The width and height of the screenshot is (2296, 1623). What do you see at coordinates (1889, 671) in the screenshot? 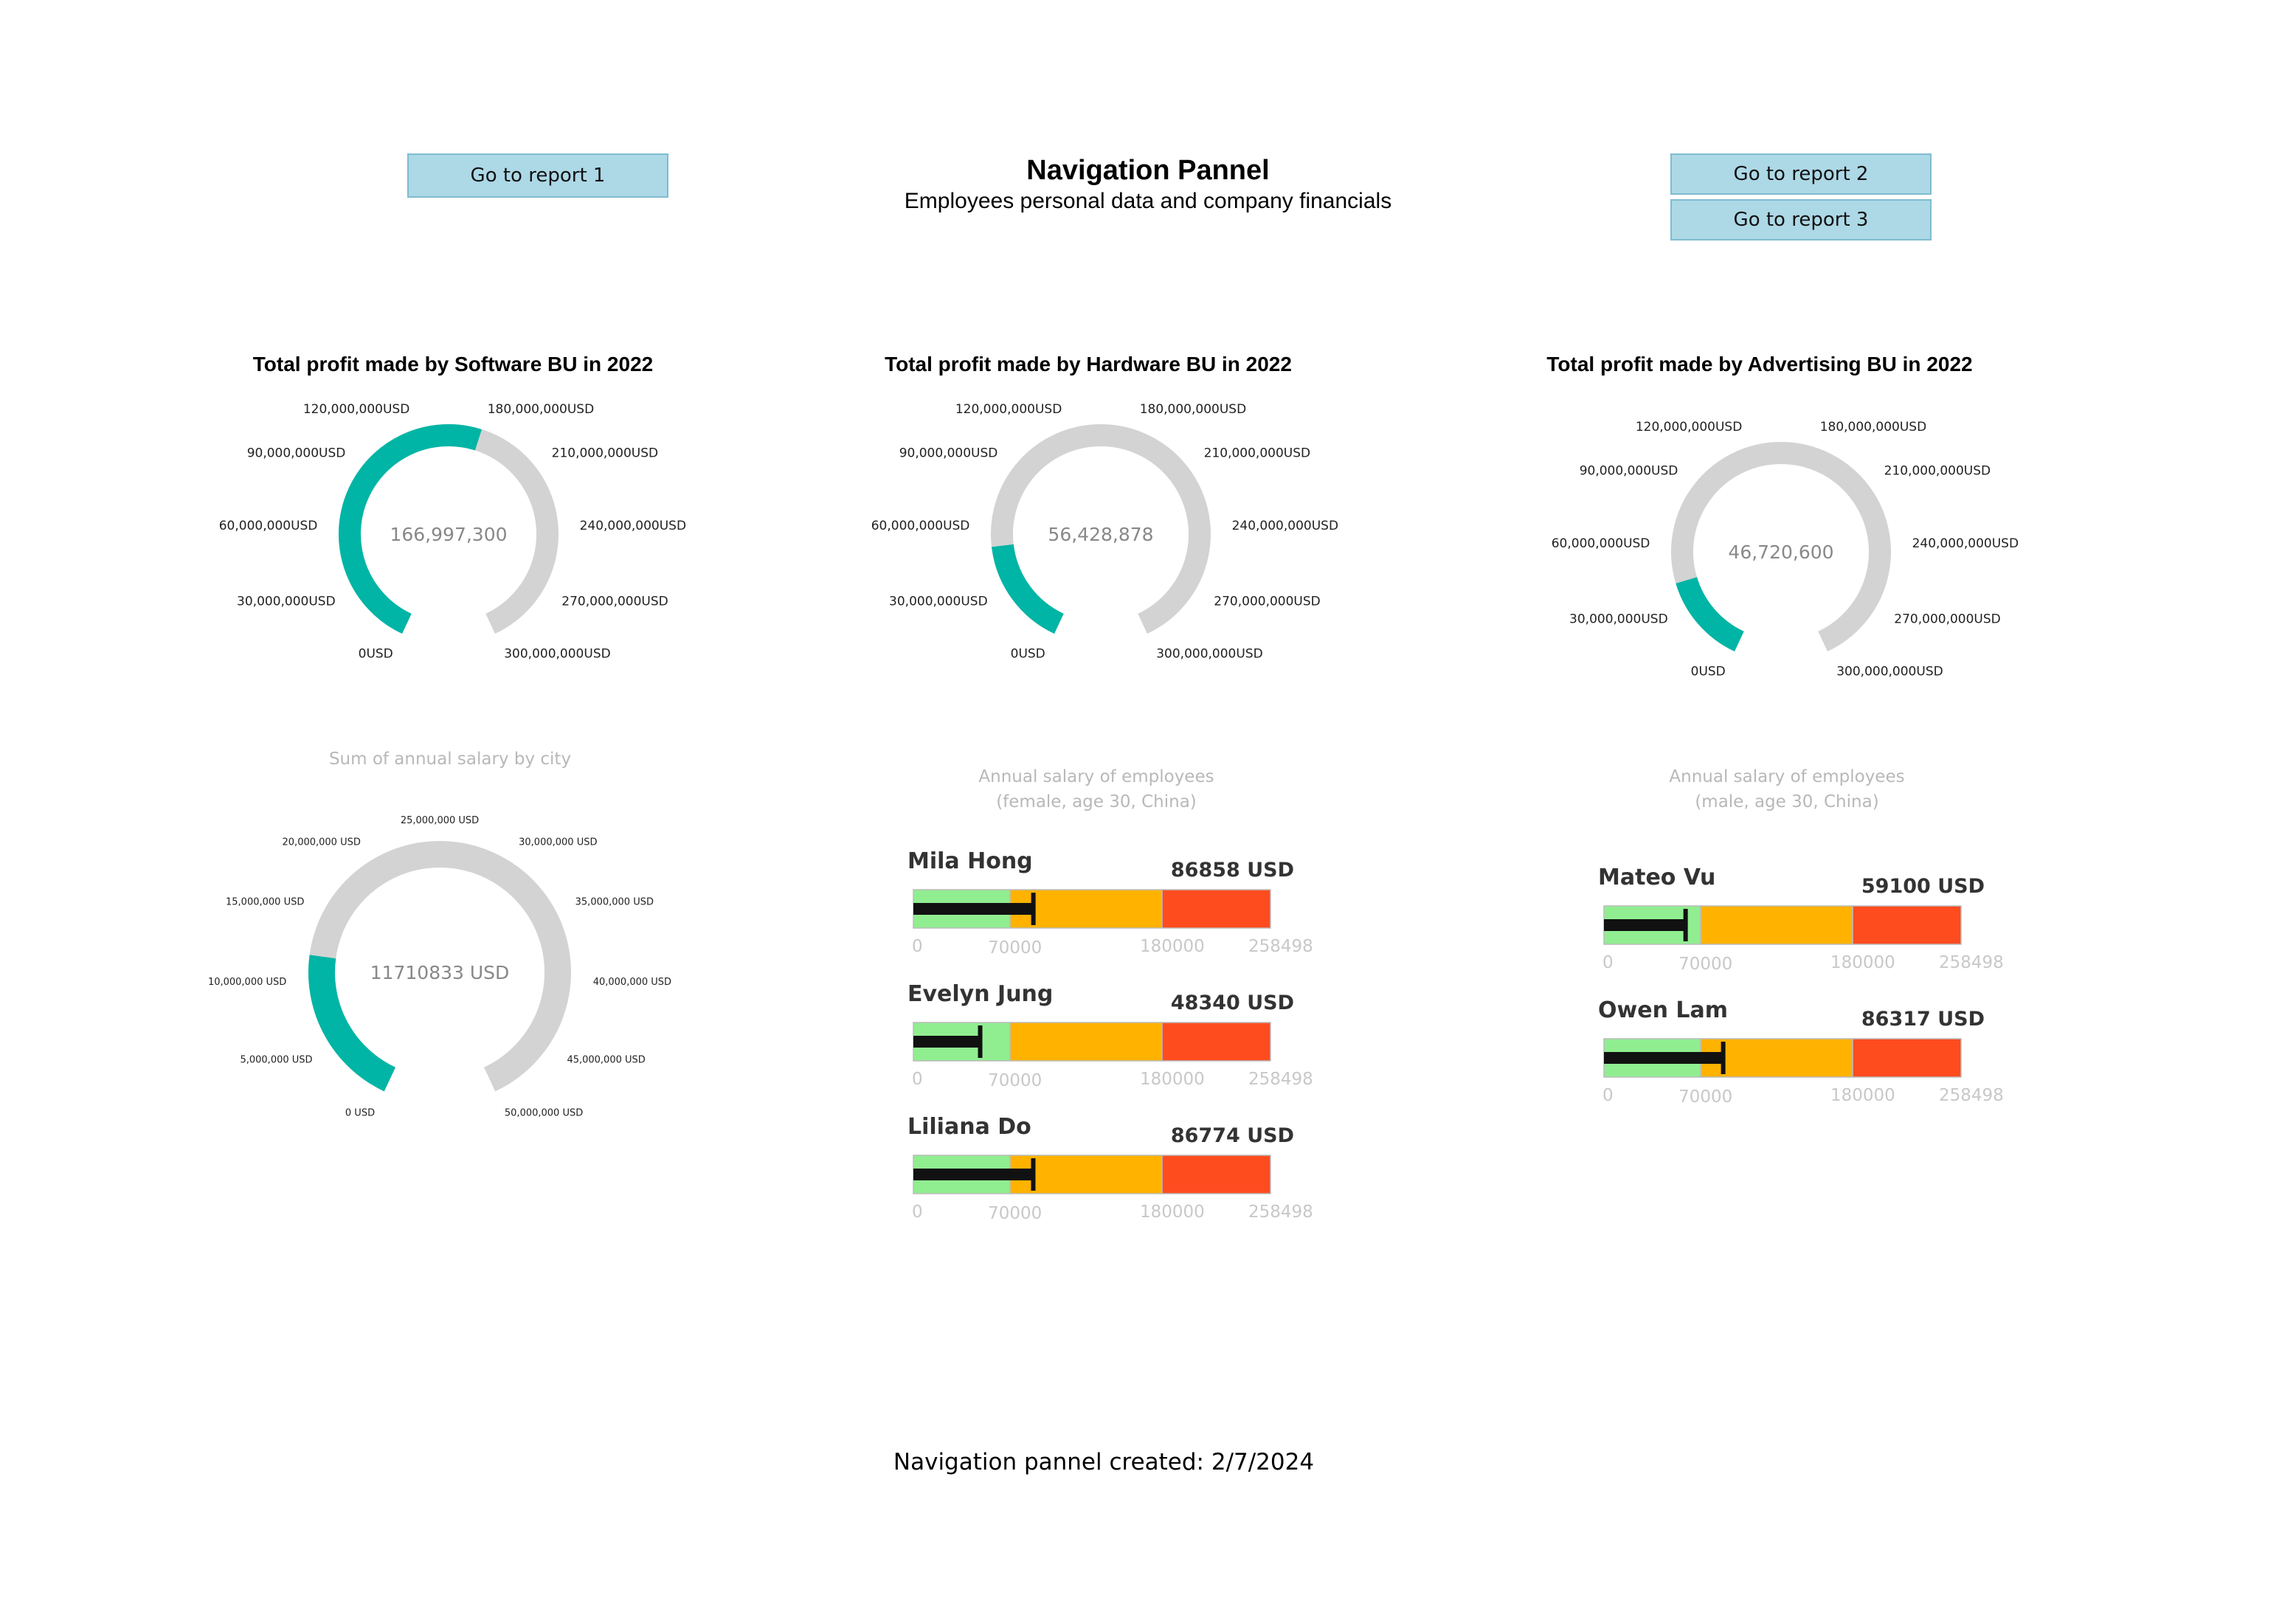
I see `advertising-gauge-tick-label: 300,000,000USD` at bounding box center [1889, 671].